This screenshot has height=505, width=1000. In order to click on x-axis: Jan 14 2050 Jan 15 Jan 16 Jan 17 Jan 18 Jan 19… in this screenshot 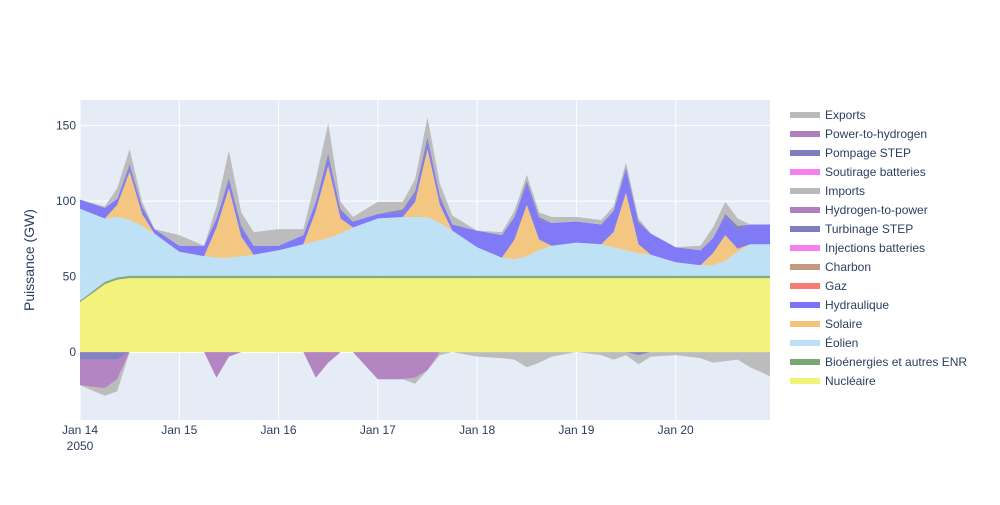, I will do `click(378, 438)`.